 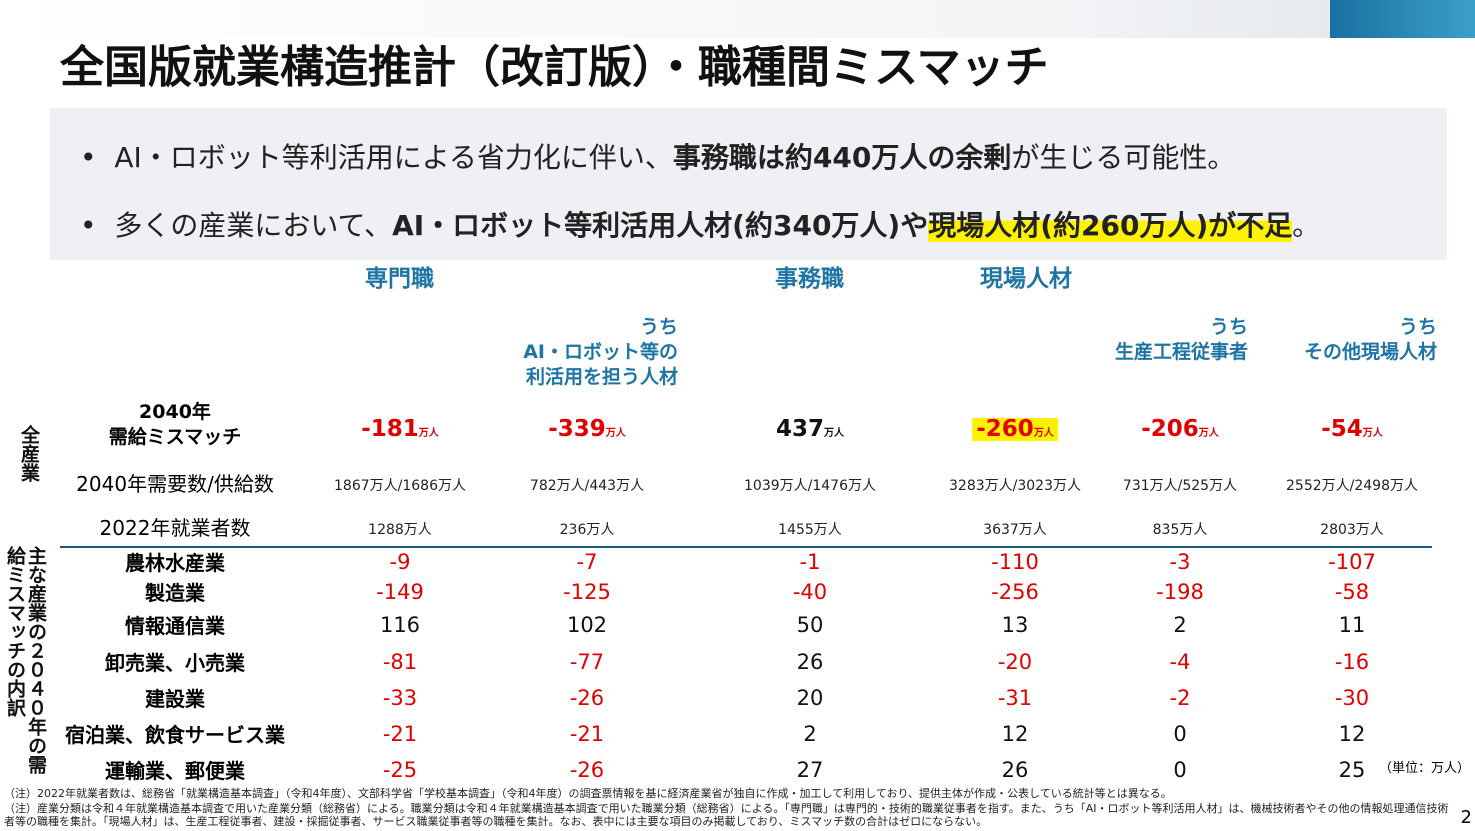 I want to click on row-label: 卸売業、小売業, so click(x=175, y=663).